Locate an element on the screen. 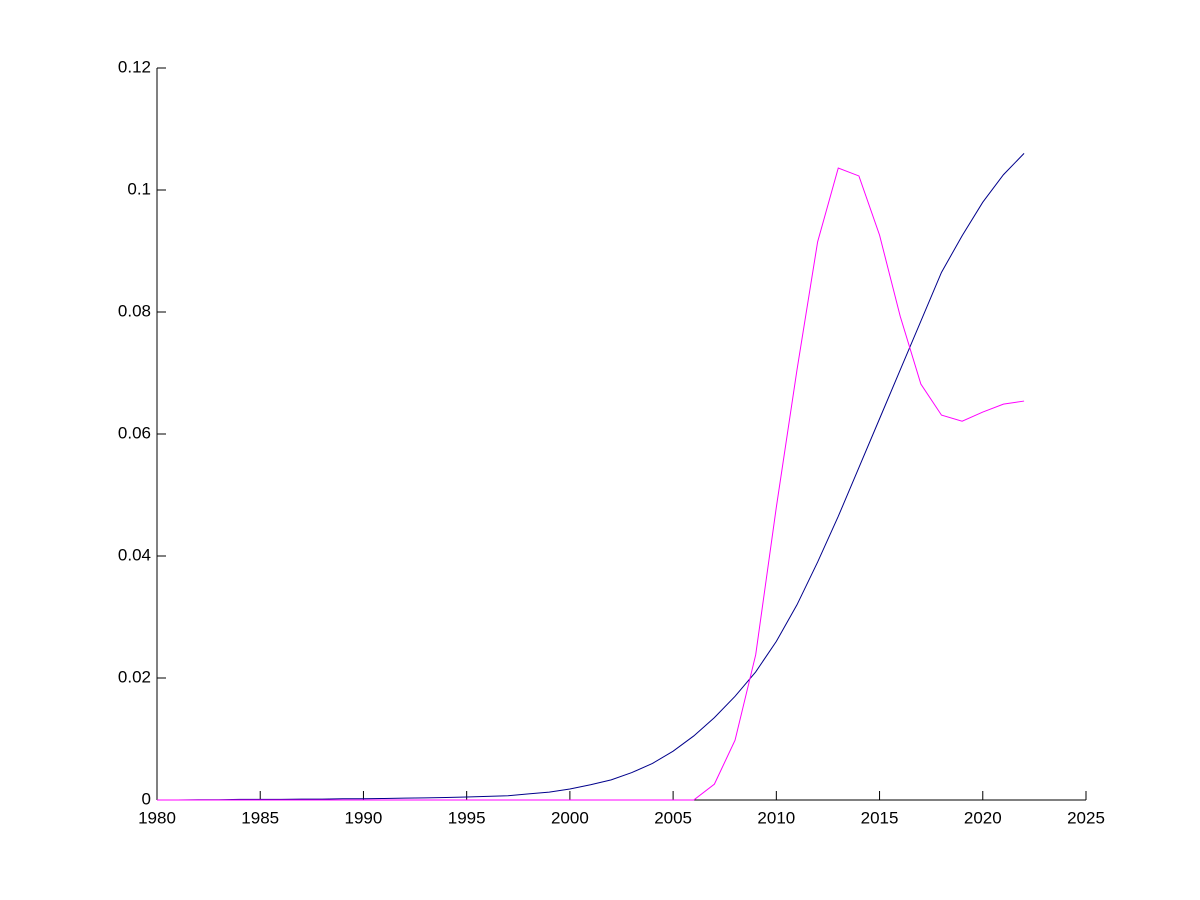 The image size is (1200, 900). x-tick-label: 1980 is located at coordinates (157, 817).